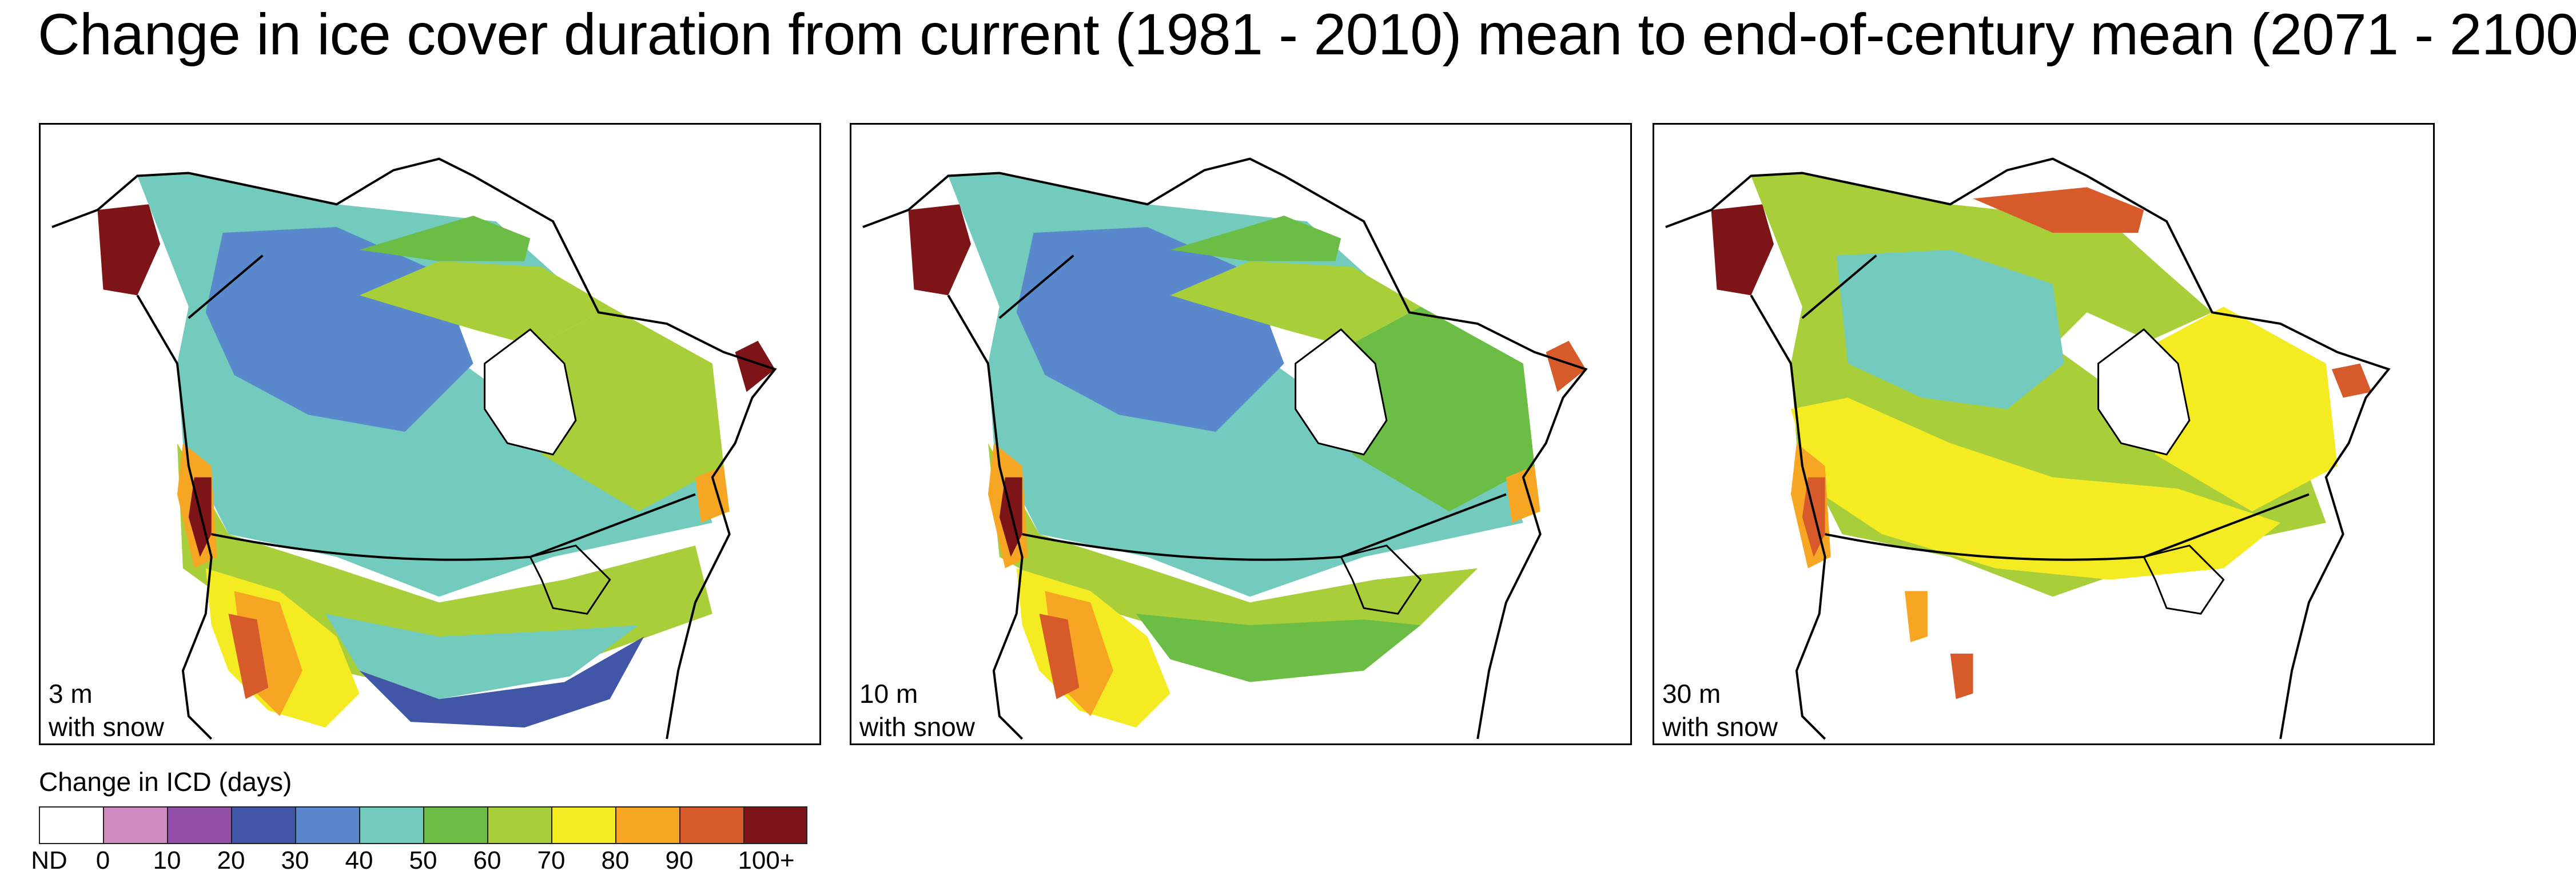 The width and height of the screenshot is (2576, 883). Describe the element at coordinates (680, 860) in the screenshot. I see `legend-tick-label: 90` at that location.